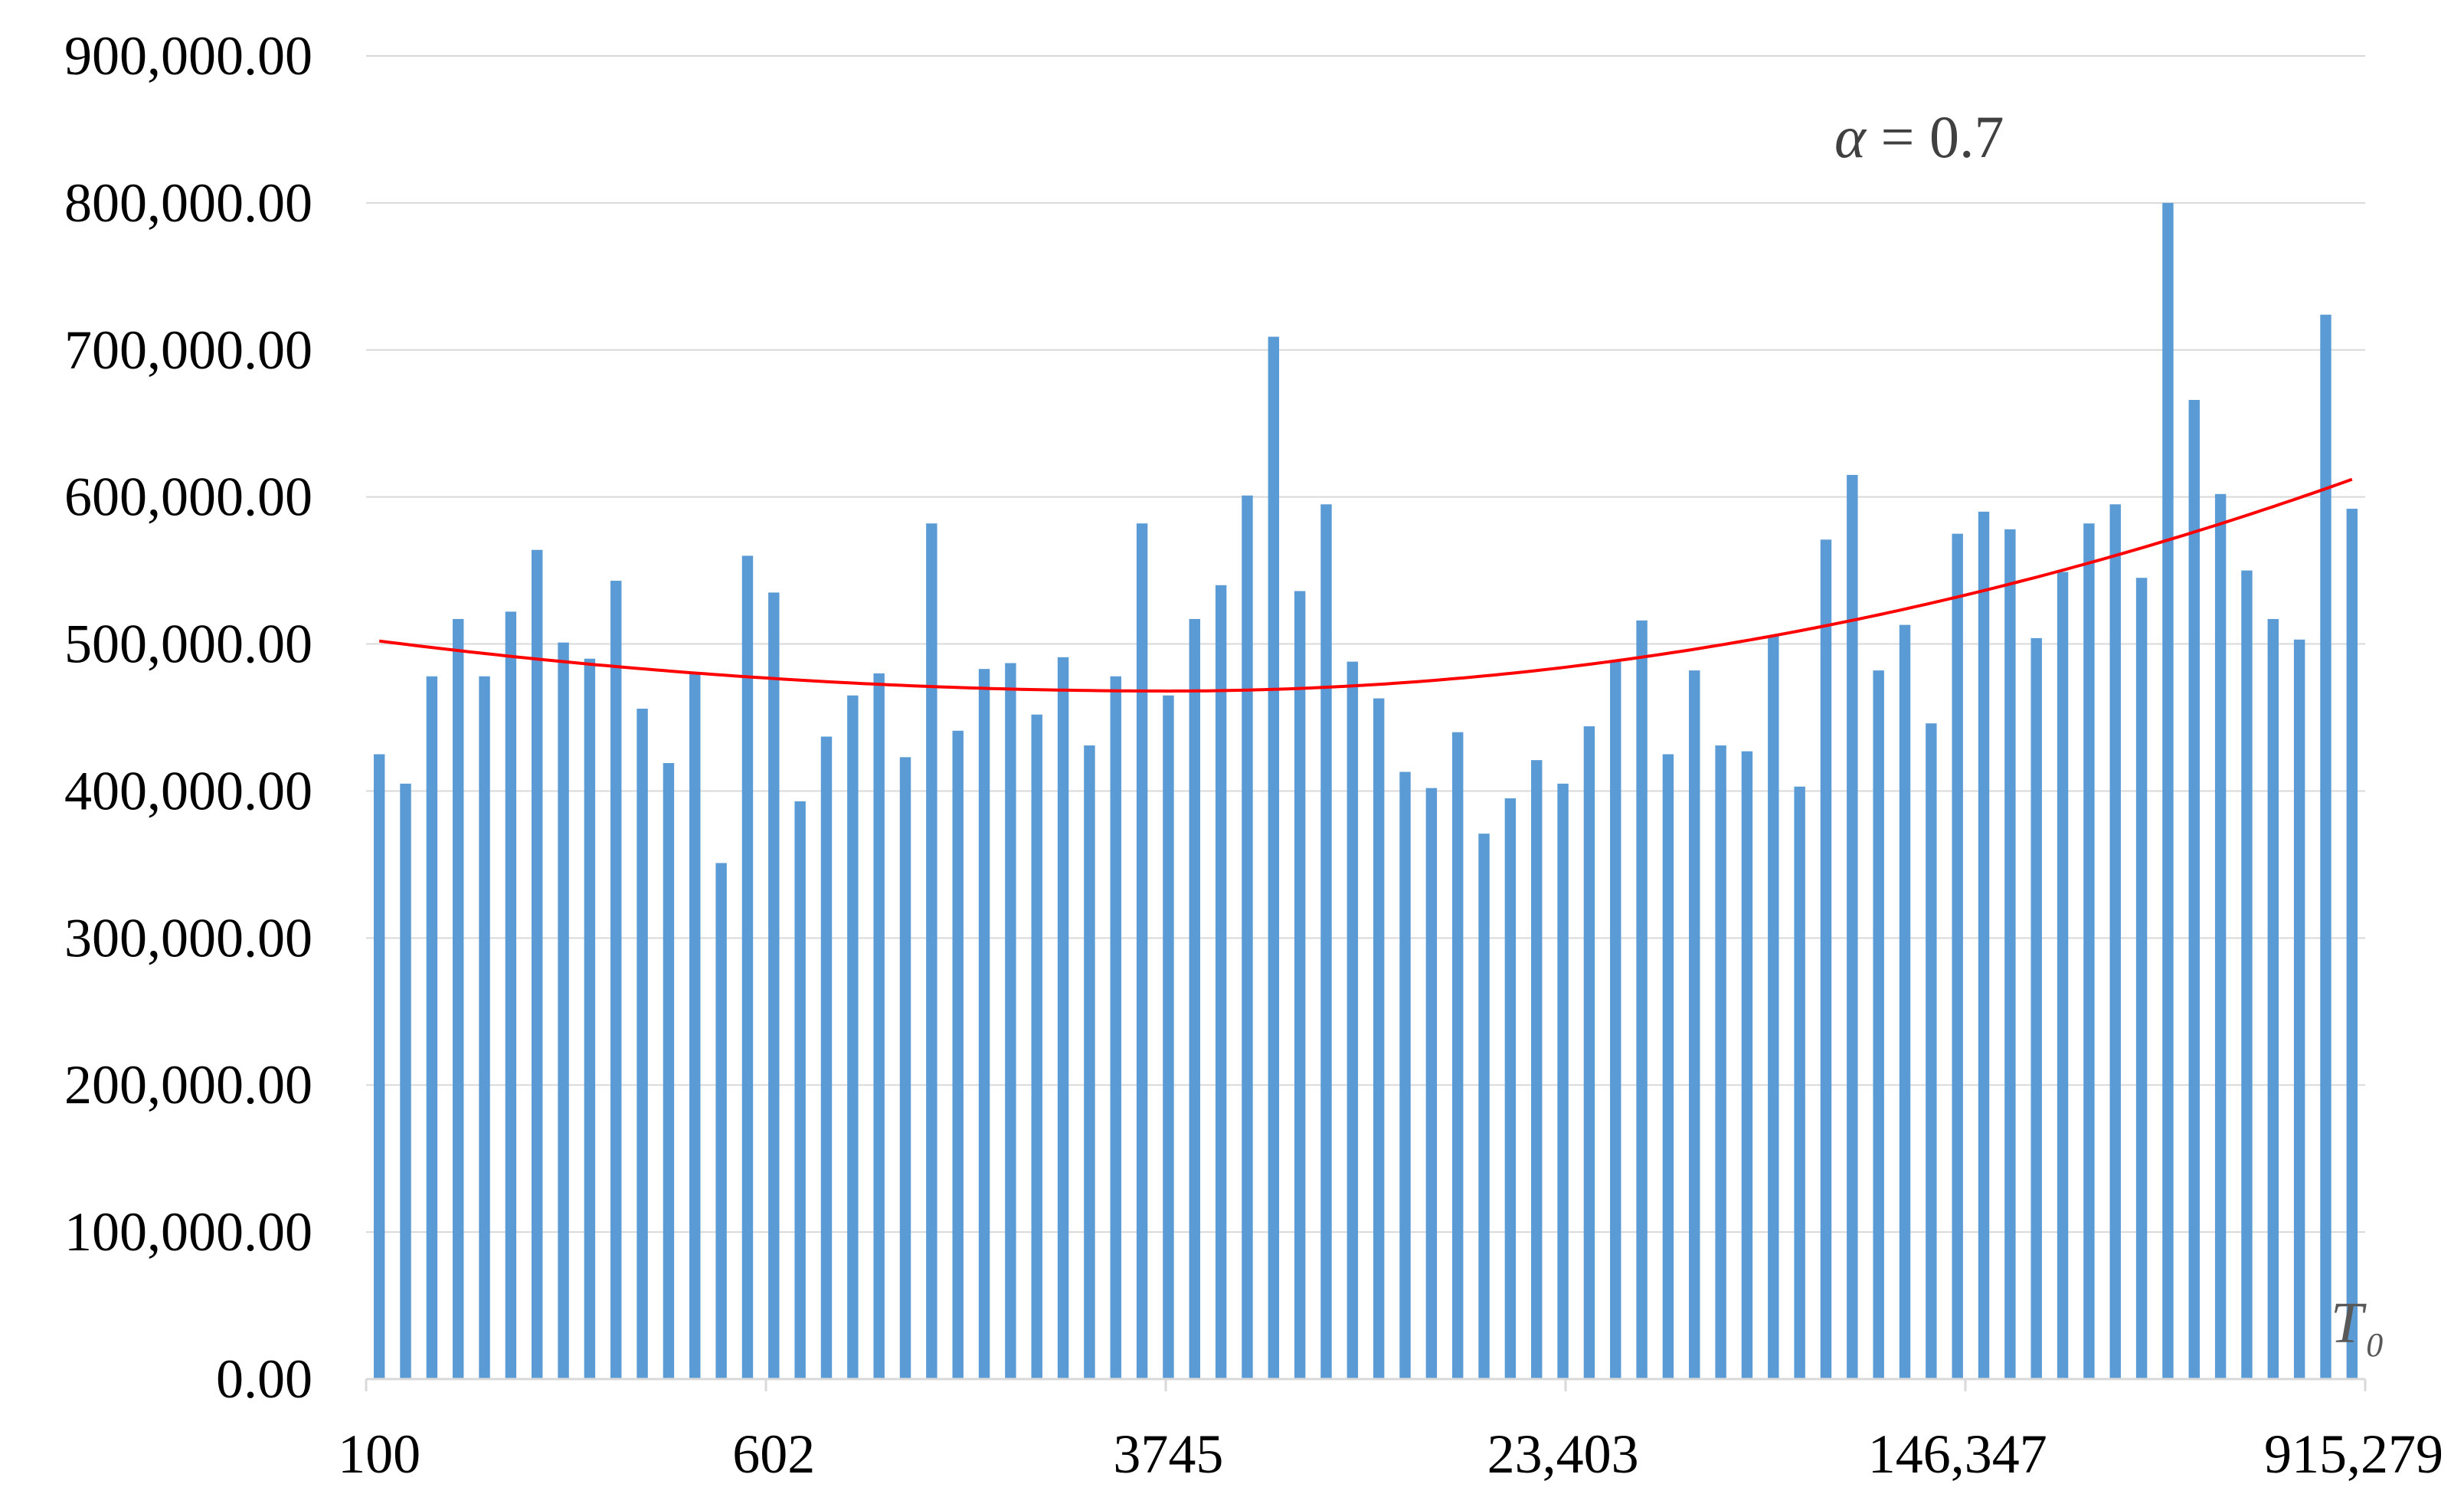  Describe the element at coordinates (188, 497) in the screenshot. I see `y-tick-label: 600,000.00` at that location.